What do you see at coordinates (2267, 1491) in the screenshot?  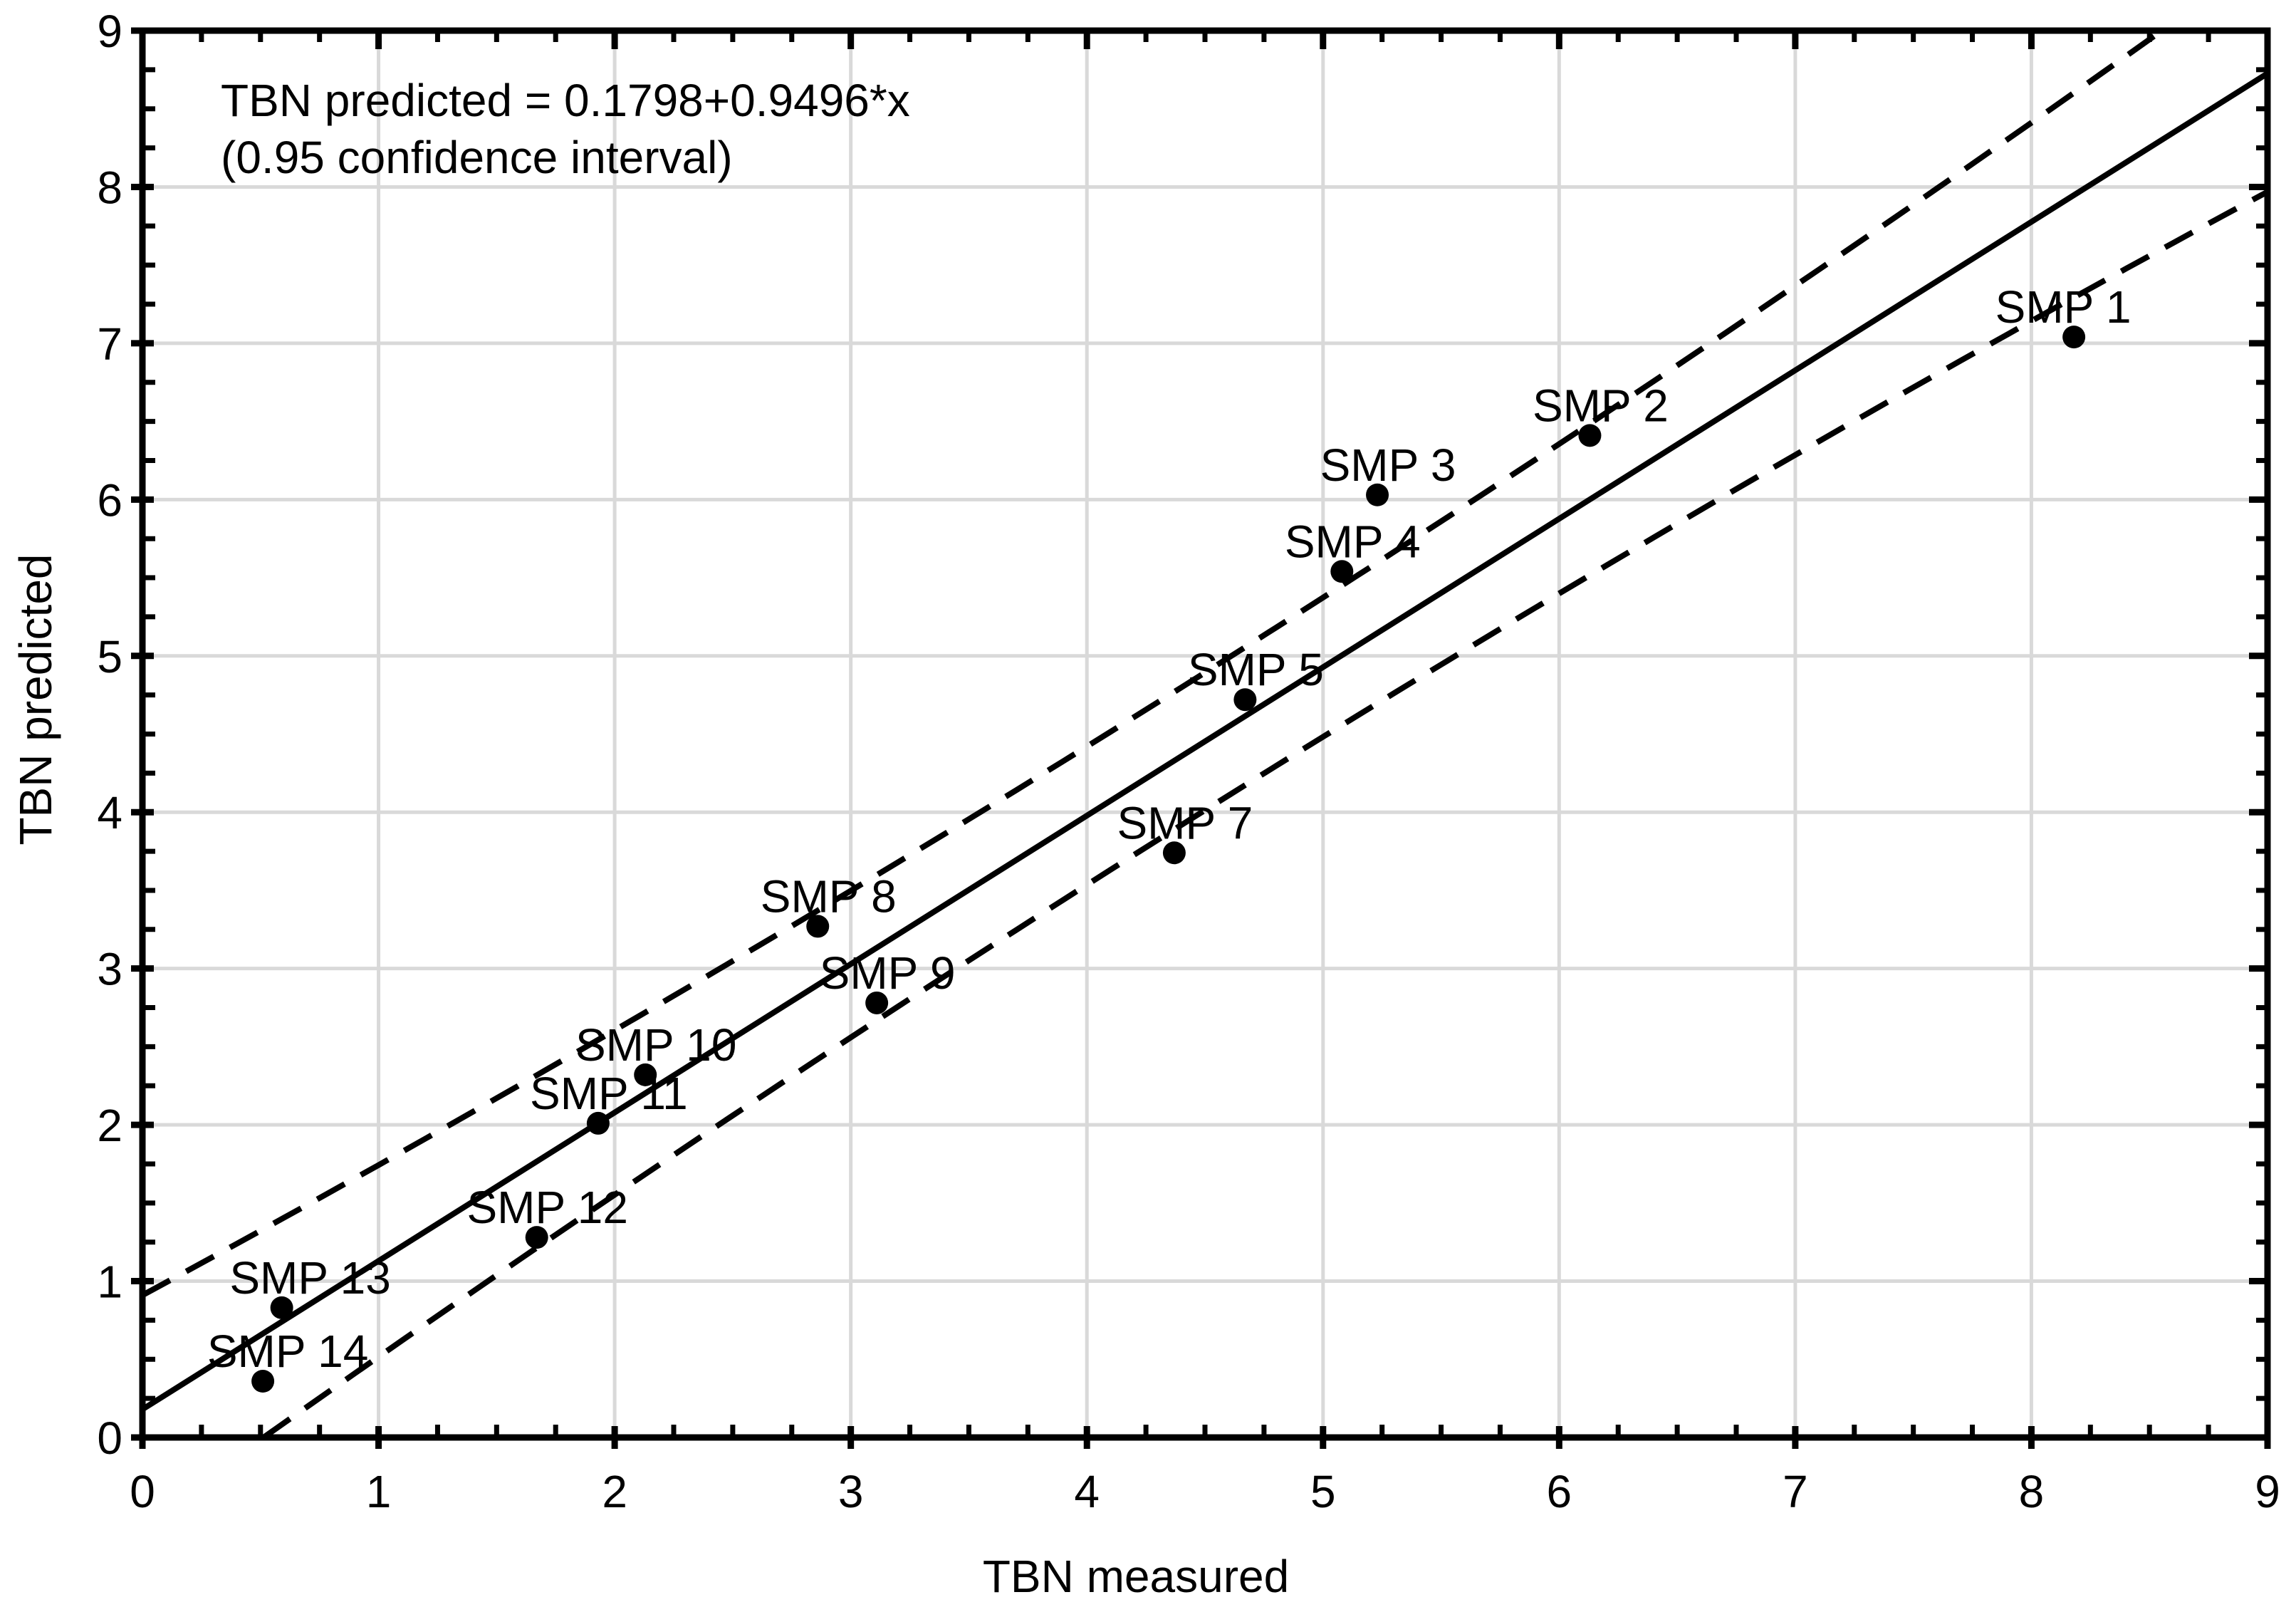 I see `x-tick-label: 9` at bounding box center [2267, 1491].